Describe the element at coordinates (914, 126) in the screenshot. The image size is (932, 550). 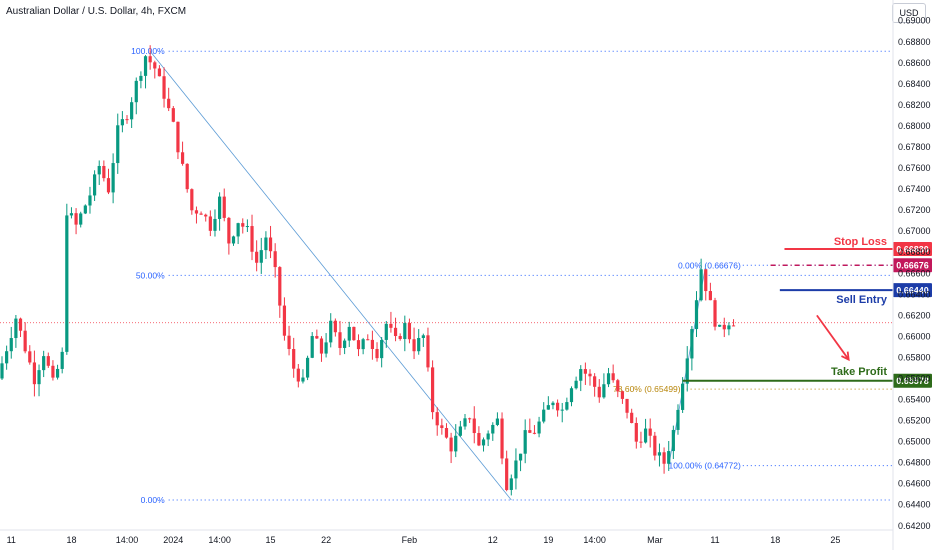
I see `price-tick-label: 0.68000` at that location.